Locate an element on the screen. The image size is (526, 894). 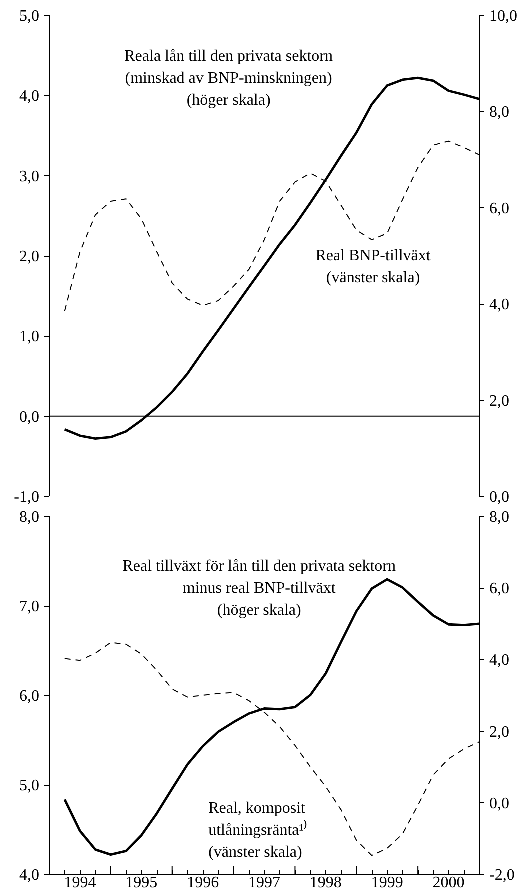
y-tick-label: 0,0 is located at coordinates (30, 417).